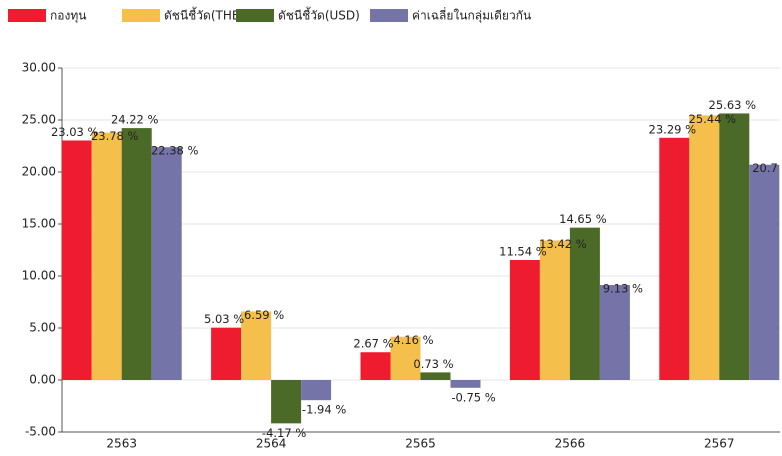  What do you see at coordinates (719, 444) in the screenshot?
I see `x-tick-label: 2567` at bounding box center [719, 444].